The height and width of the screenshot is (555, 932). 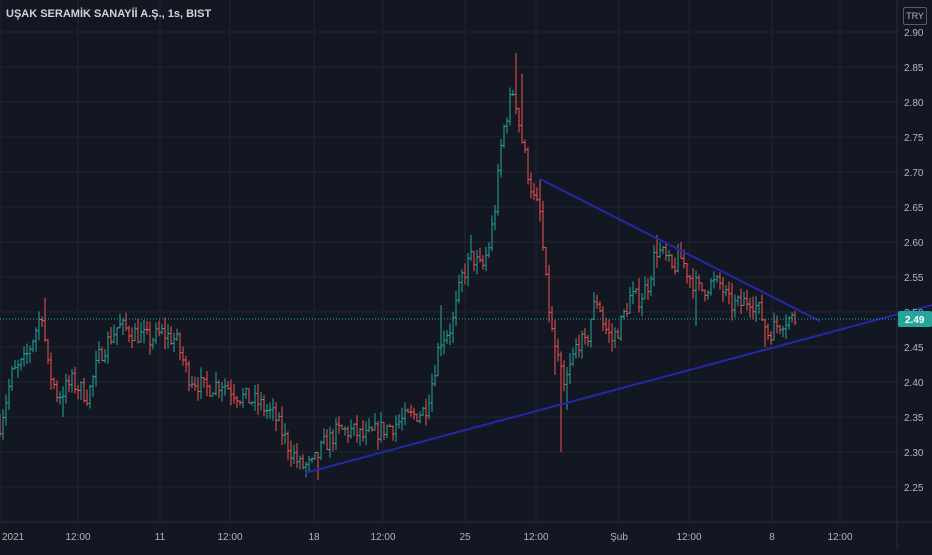 I want to click on x-tick-label: 2021, so click(x=13, y=537).